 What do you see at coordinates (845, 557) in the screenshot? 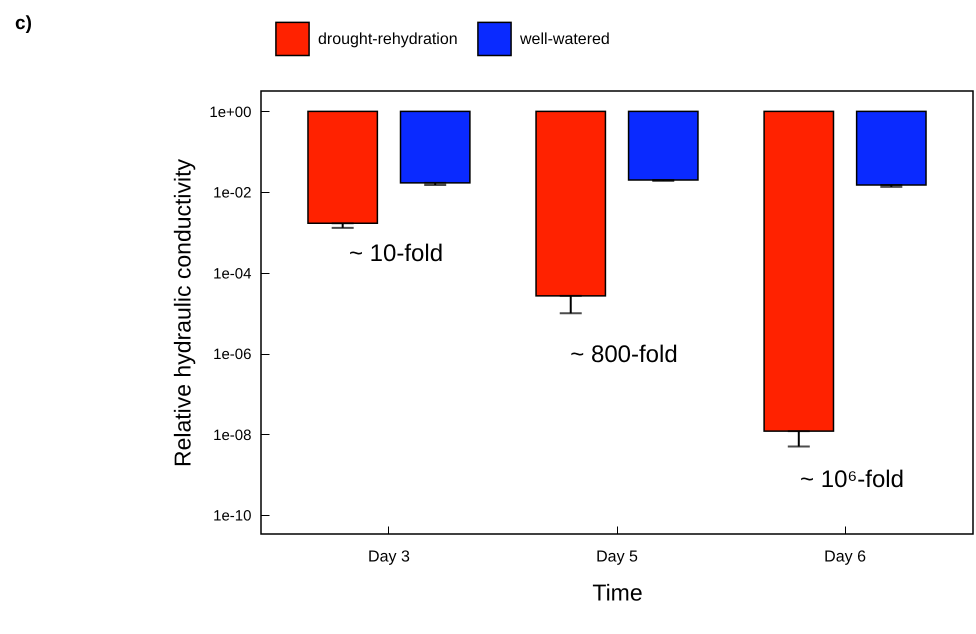
I see `x-tick-label: Day 6` at bounding box center [845, 557].